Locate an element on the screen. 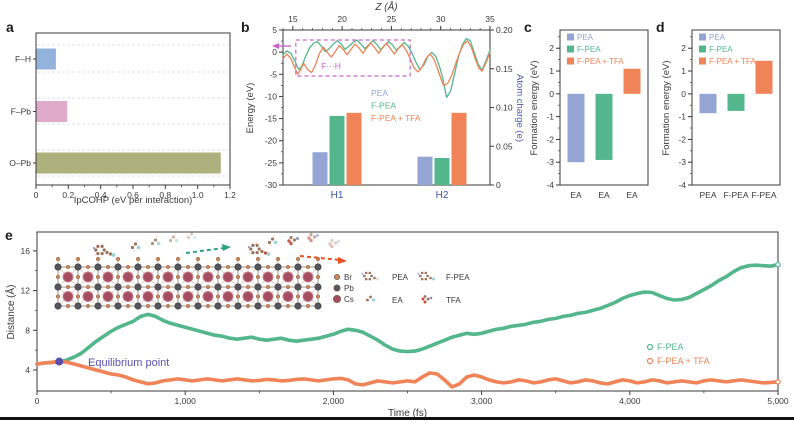 This screenshot has height=424, width=794. panel-d-ytick-label: -2 is located at coordinates (682, 139).